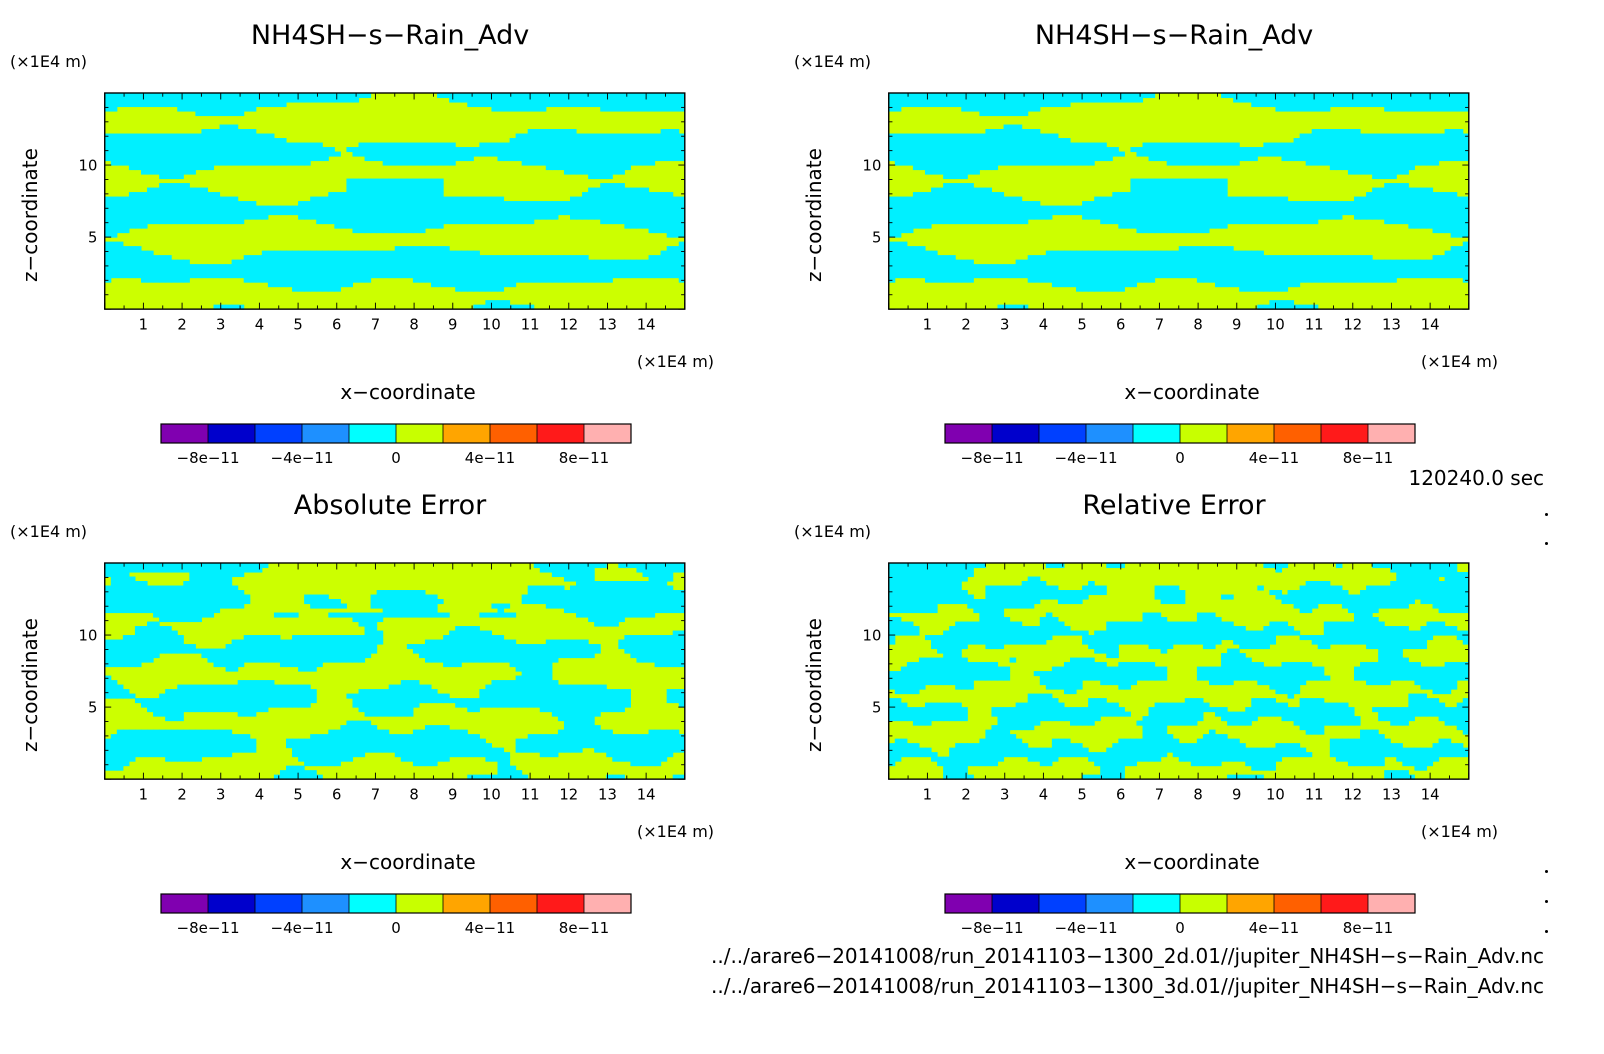 The height and width of the screenshot is (1054, 1604). Describe the element at coordinates (1391, 324) in the screenshot. I see `x-tick-label: 13` at that location.